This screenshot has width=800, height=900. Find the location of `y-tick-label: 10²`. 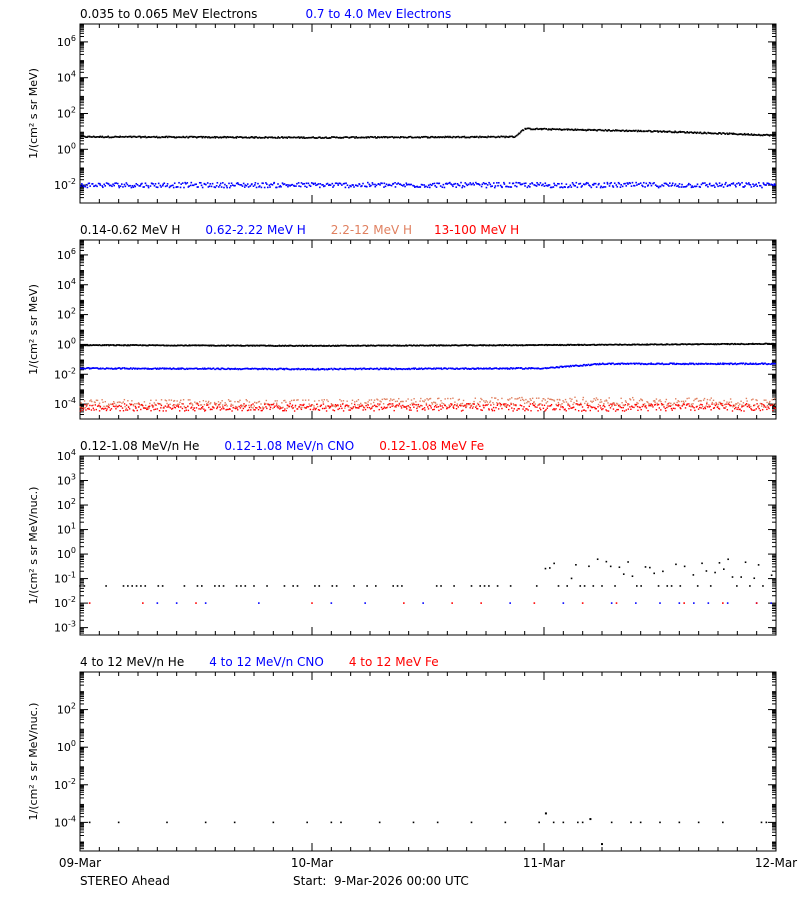

y-tick-label: 10² is located at coordinates (66, 314).